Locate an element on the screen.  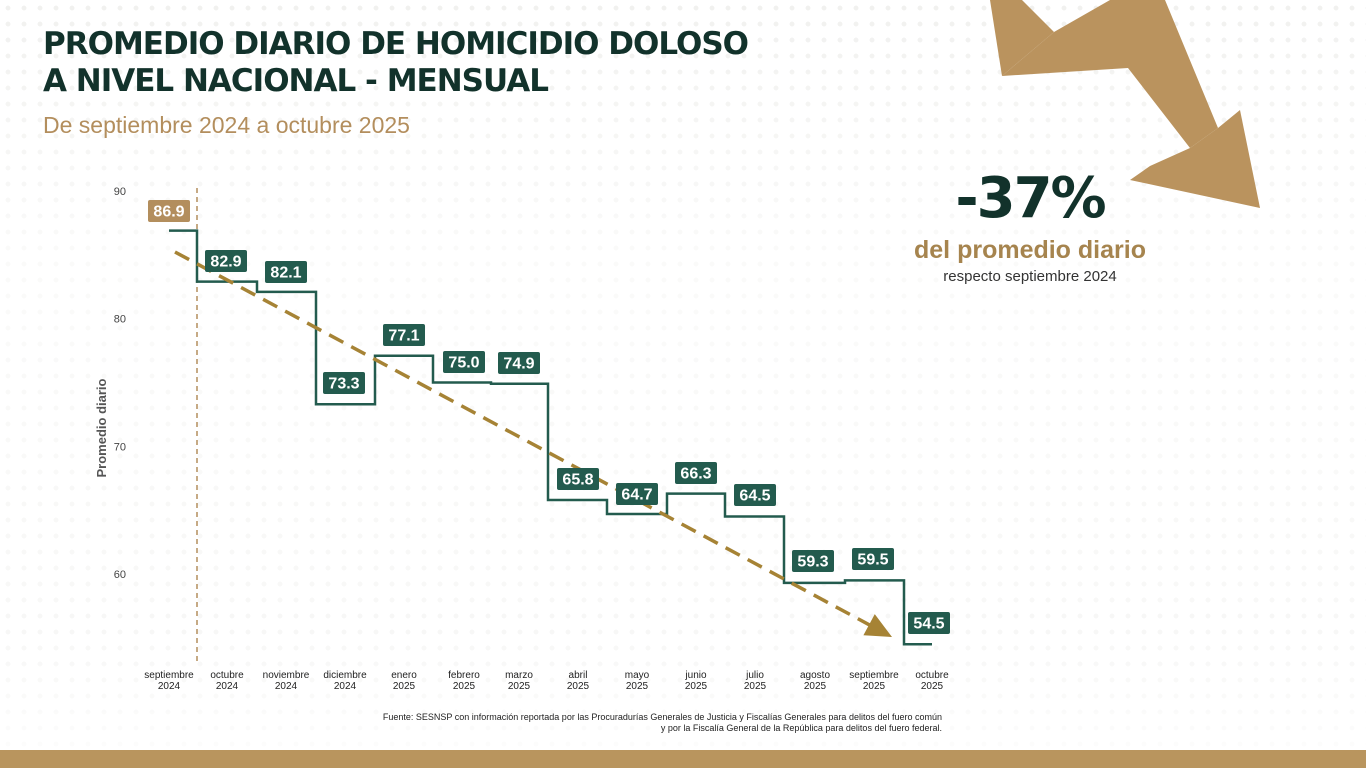
data-label: 82.1 is located at coordinates (286, 272).